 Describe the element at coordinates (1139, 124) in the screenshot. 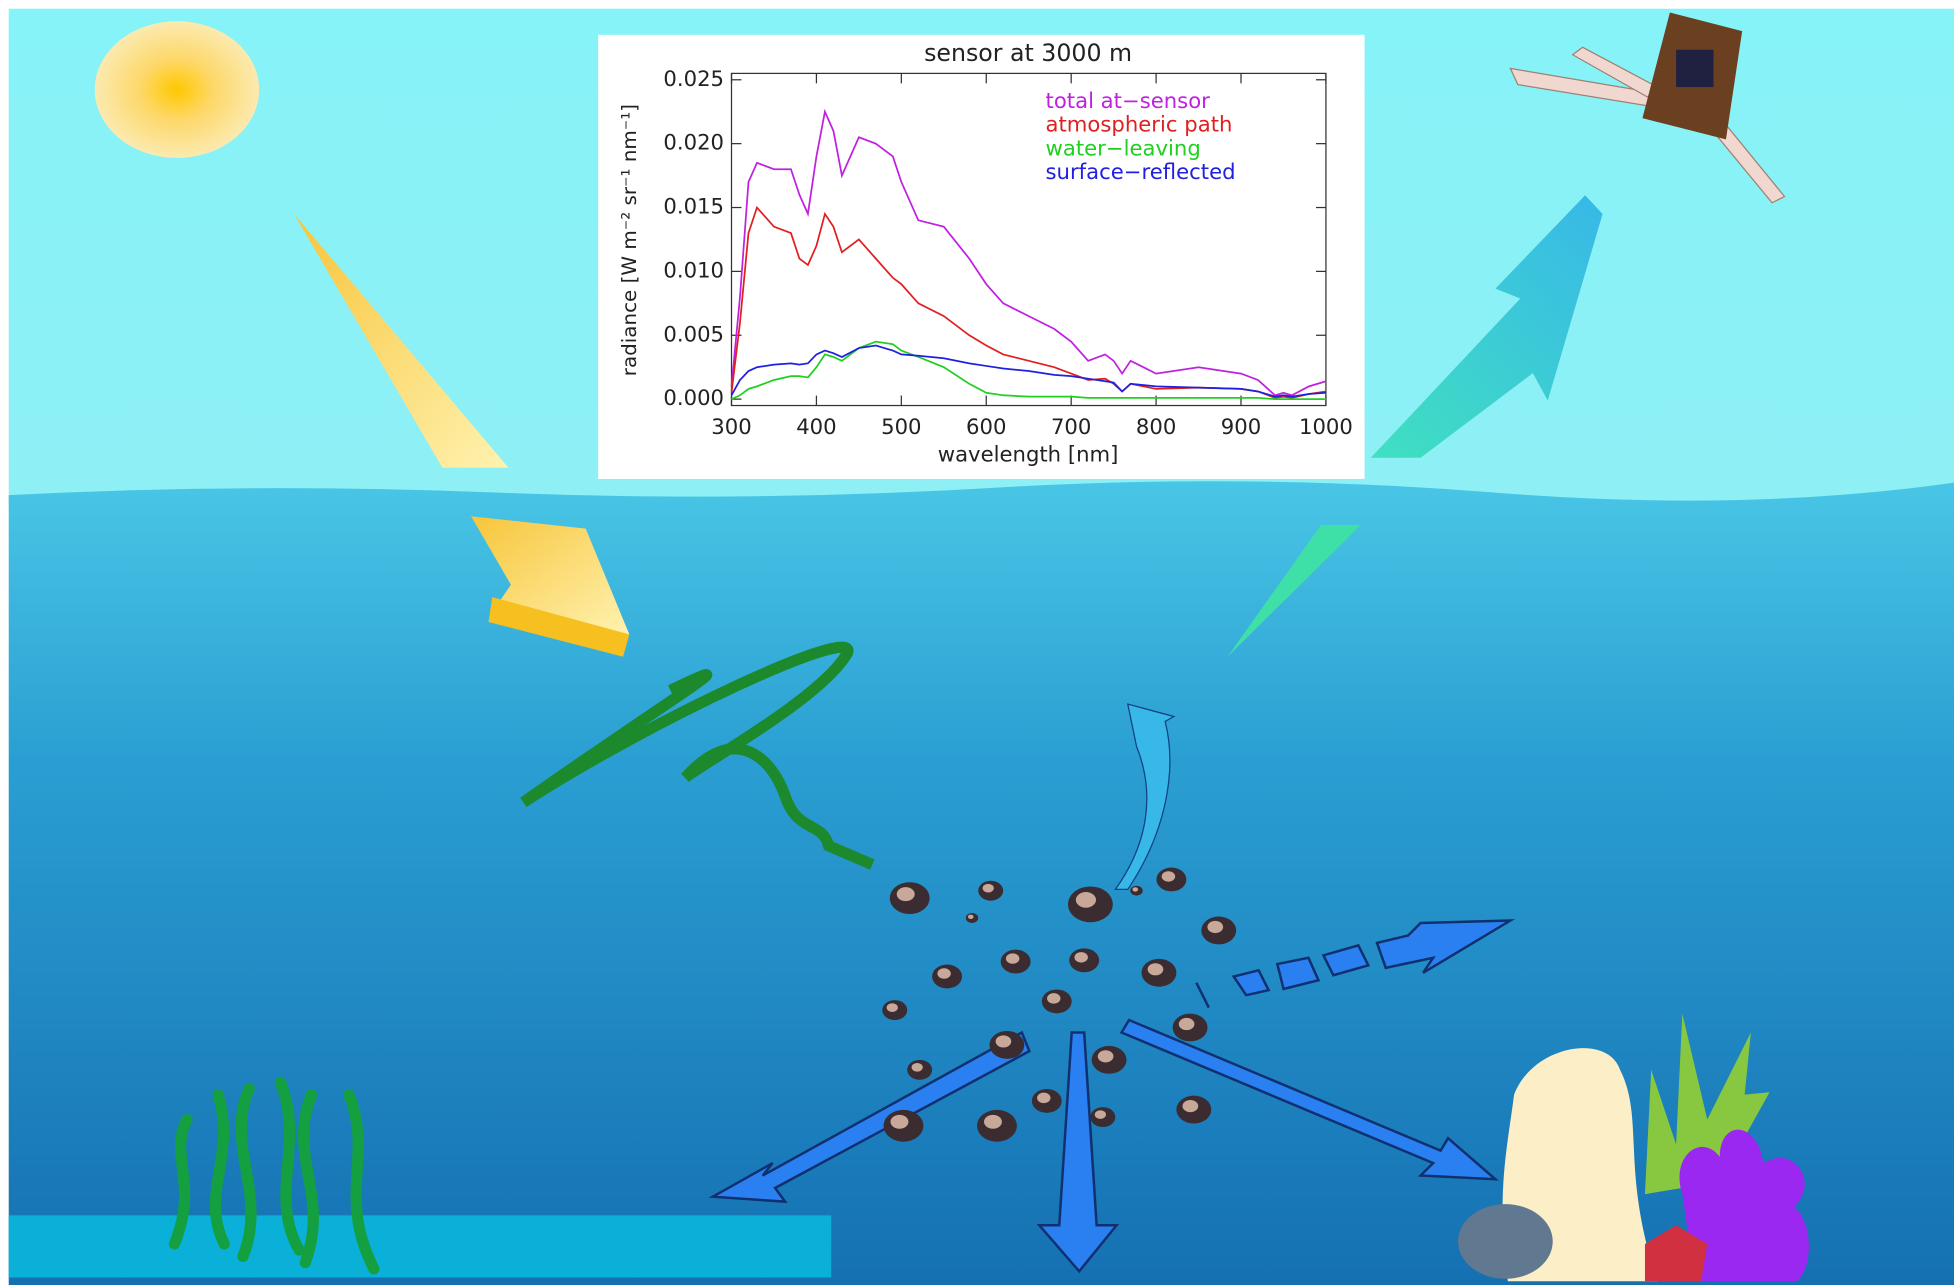

I see `legend-entry: atmospheric path` at that location.